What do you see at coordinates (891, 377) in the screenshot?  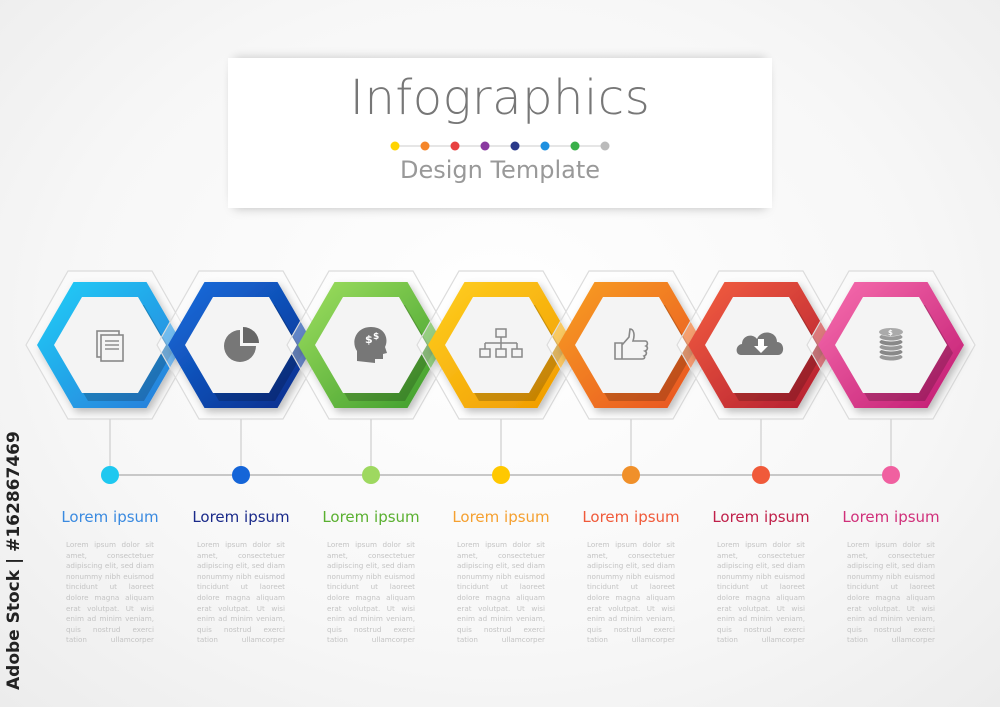 I see `step-7: $` at bounding box center [891, 377].